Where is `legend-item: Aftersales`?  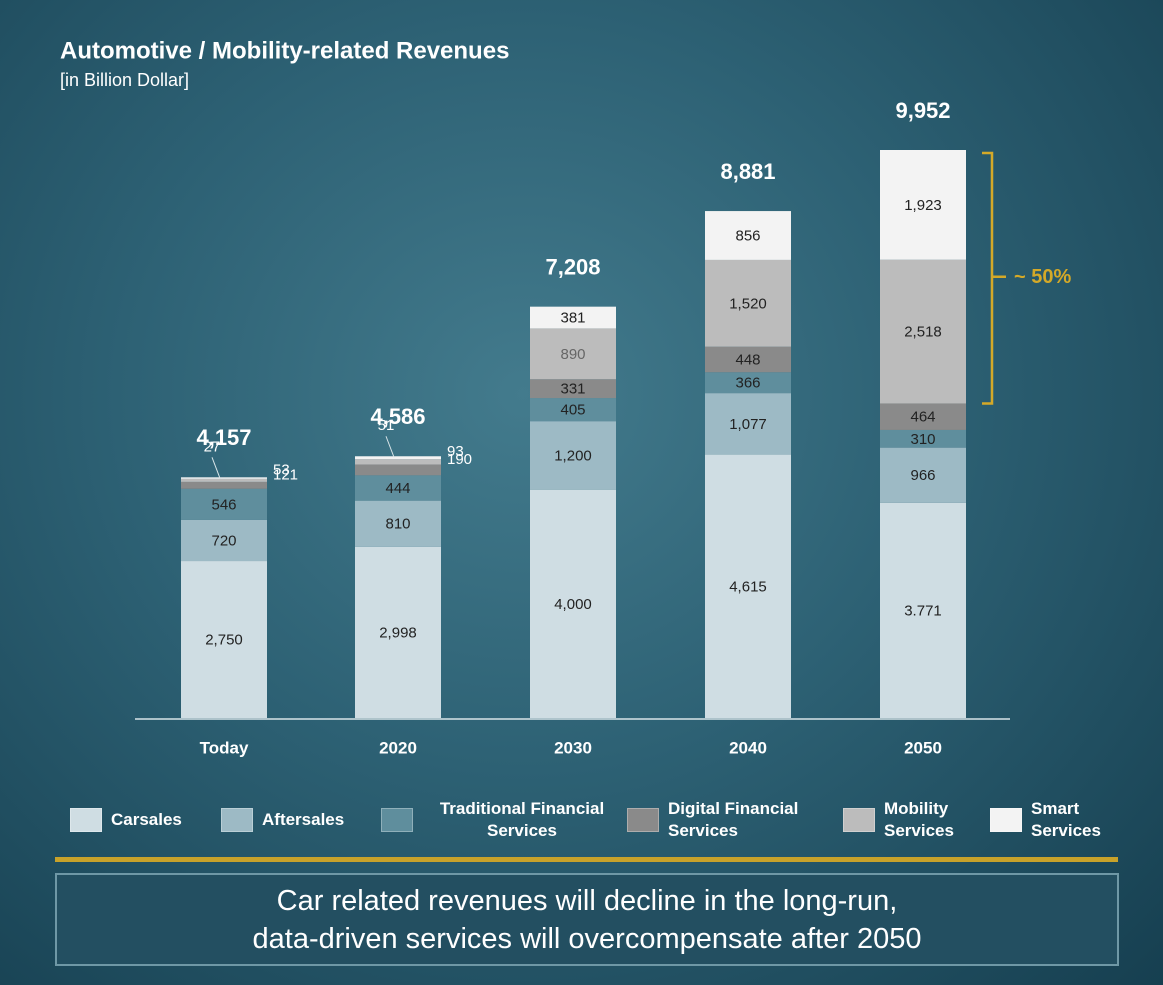
legend-item: Aftersales is located at coordinates (282, 820).